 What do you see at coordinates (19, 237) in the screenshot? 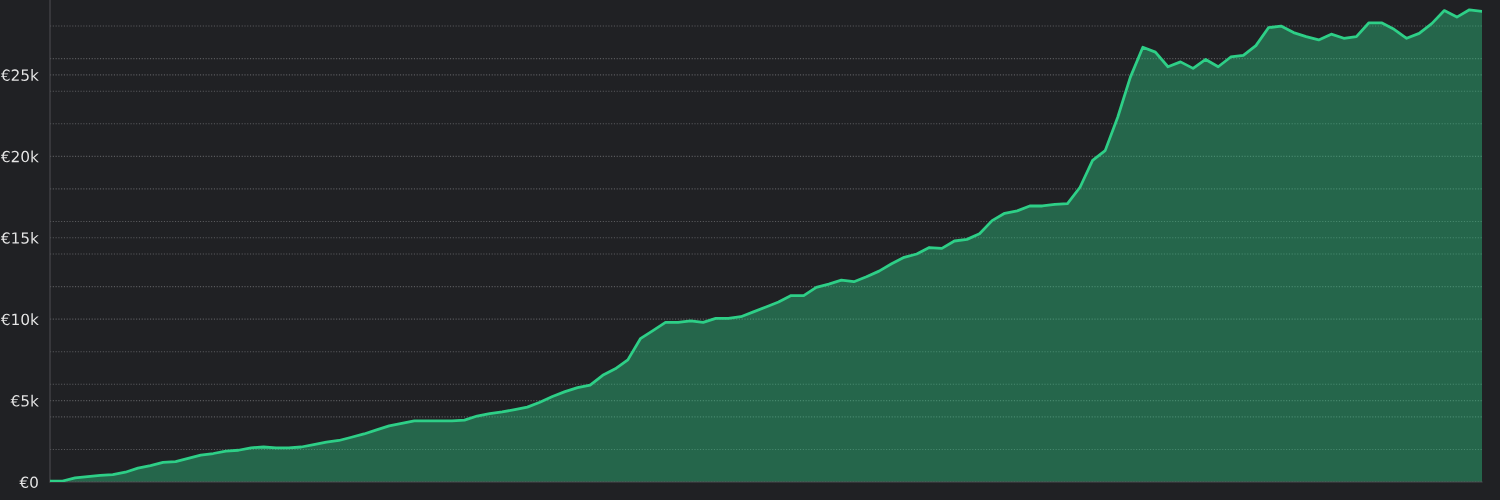
I see `y-tick-label: €15k` at bounding box center [19, 237].